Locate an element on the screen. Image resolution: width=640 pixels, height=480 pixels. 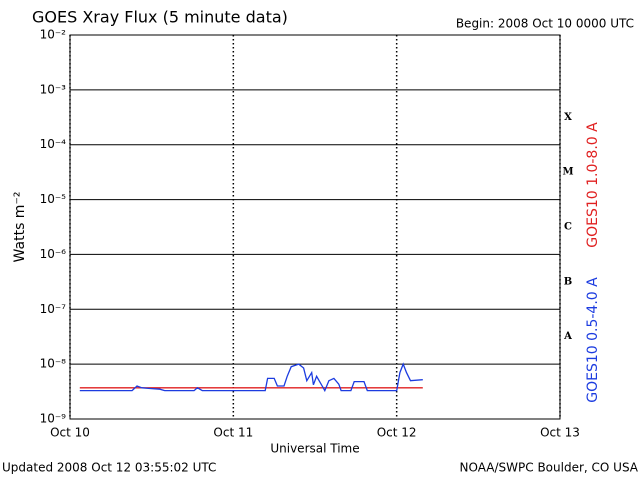
legend-entry: GOES10 0.5-4.0 A is located at coordinates (593, 340).